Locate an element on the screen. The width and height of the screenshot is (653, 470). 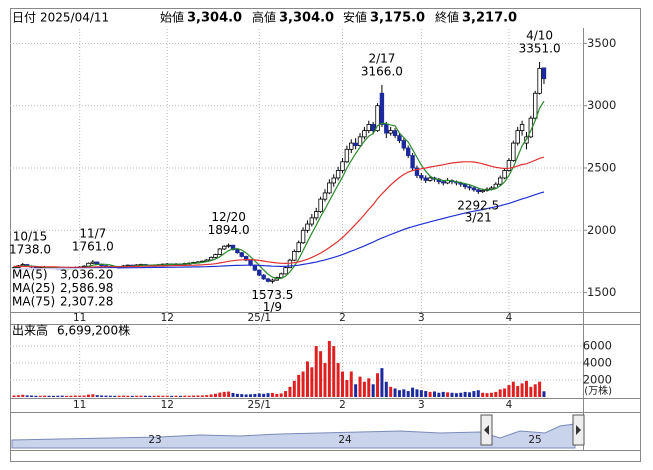
x-tick-label: 2 is located at coordinates (342, 318).